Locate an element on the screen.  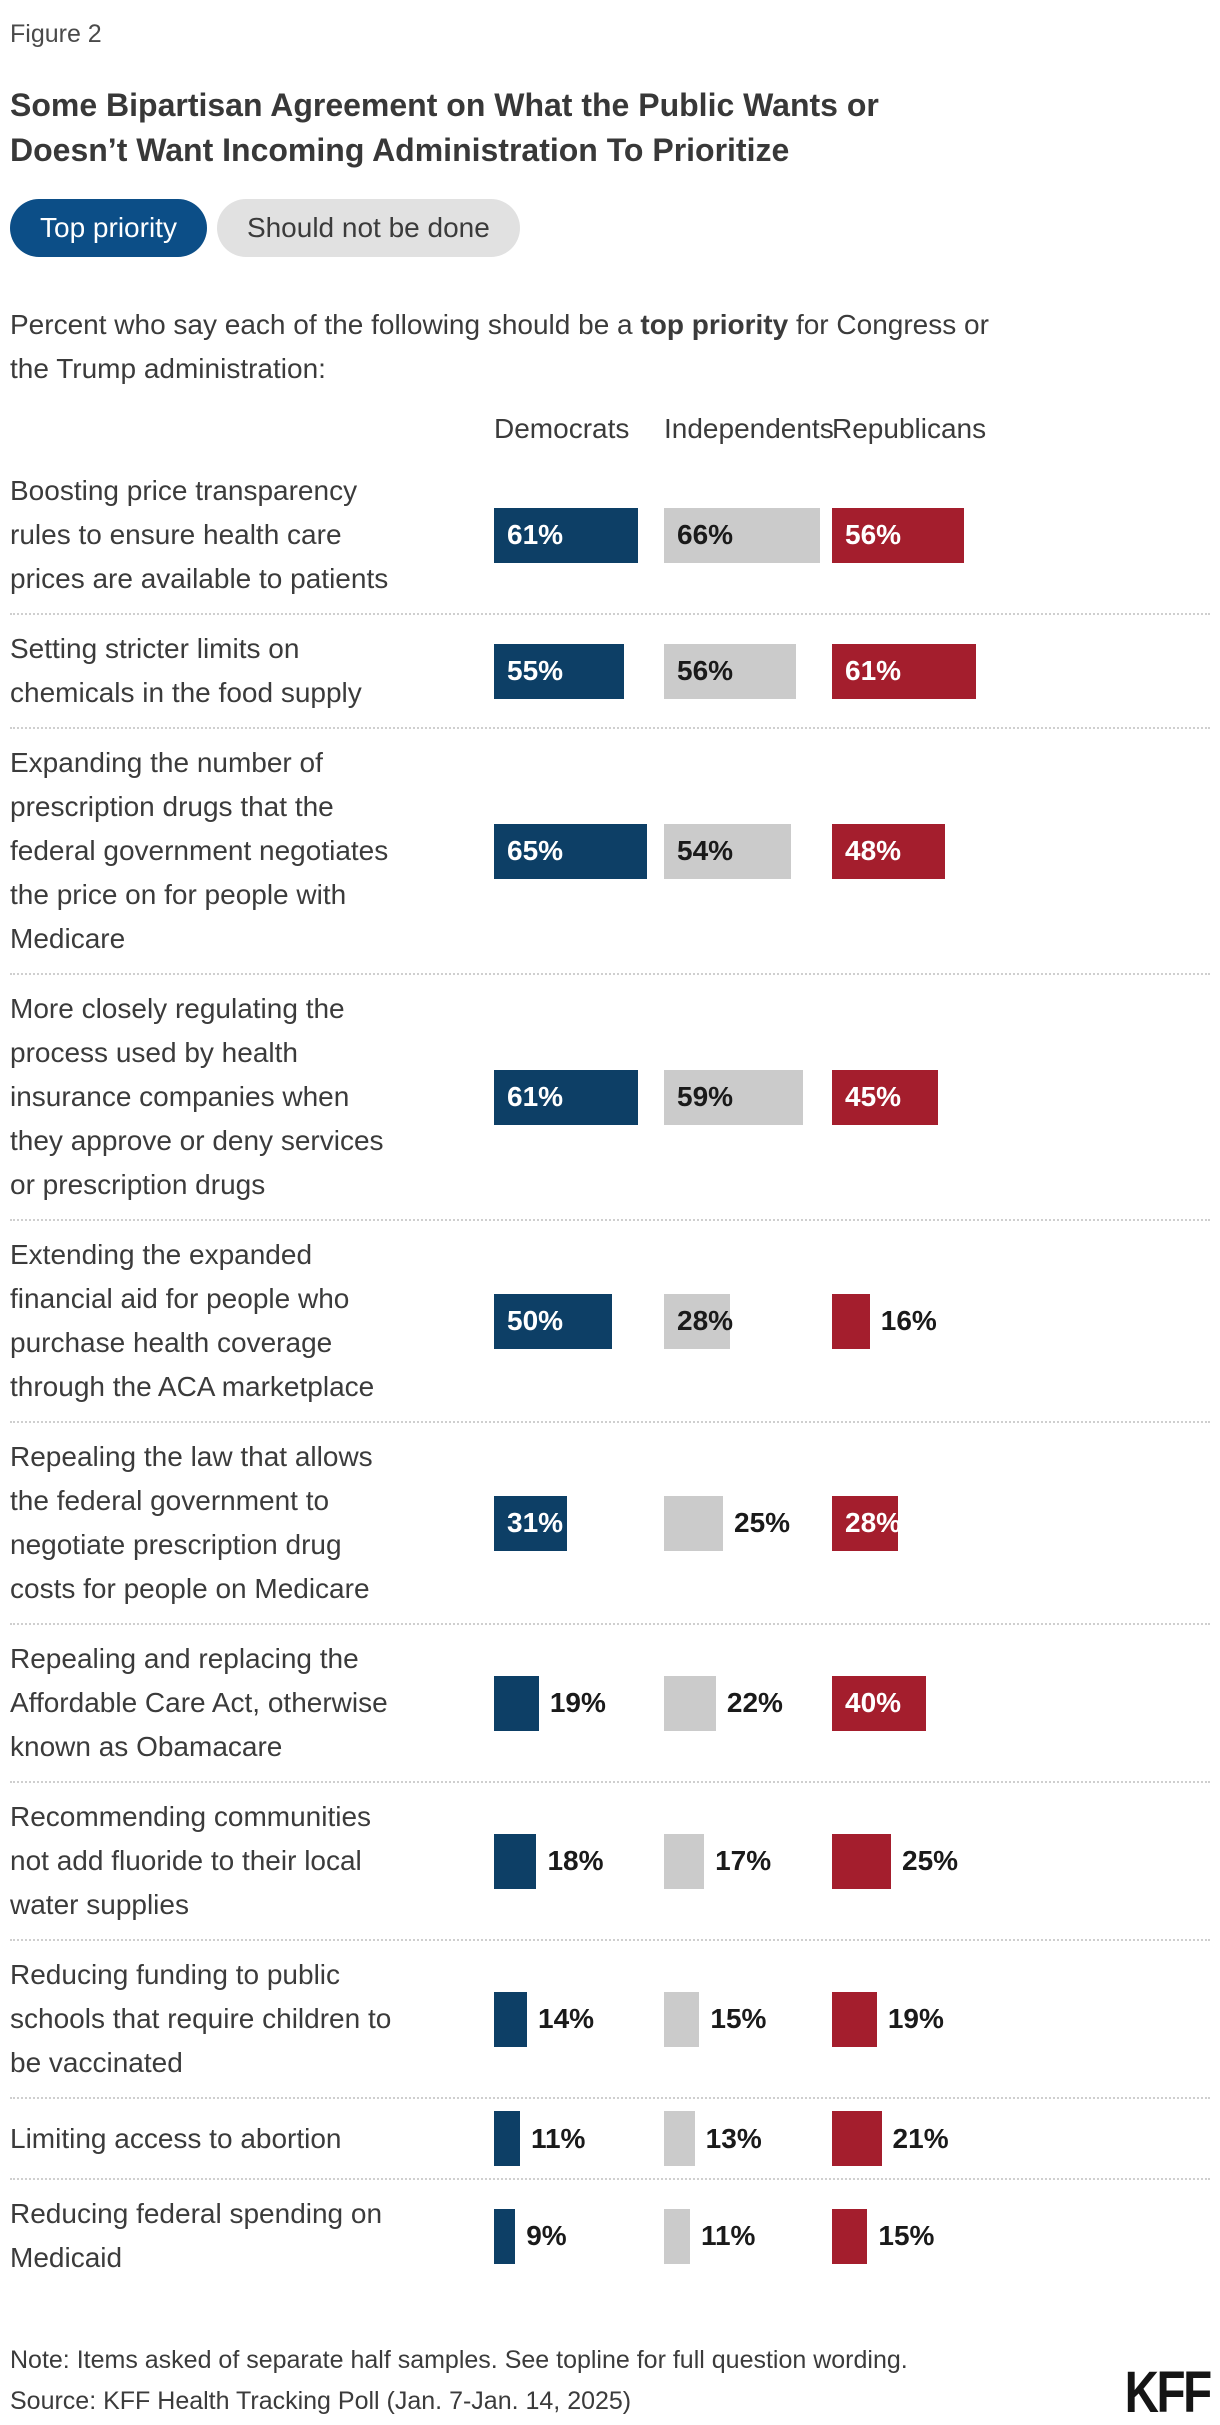
view-toggle-group: Top priority Should not be done is located at coordinates (610, 228).